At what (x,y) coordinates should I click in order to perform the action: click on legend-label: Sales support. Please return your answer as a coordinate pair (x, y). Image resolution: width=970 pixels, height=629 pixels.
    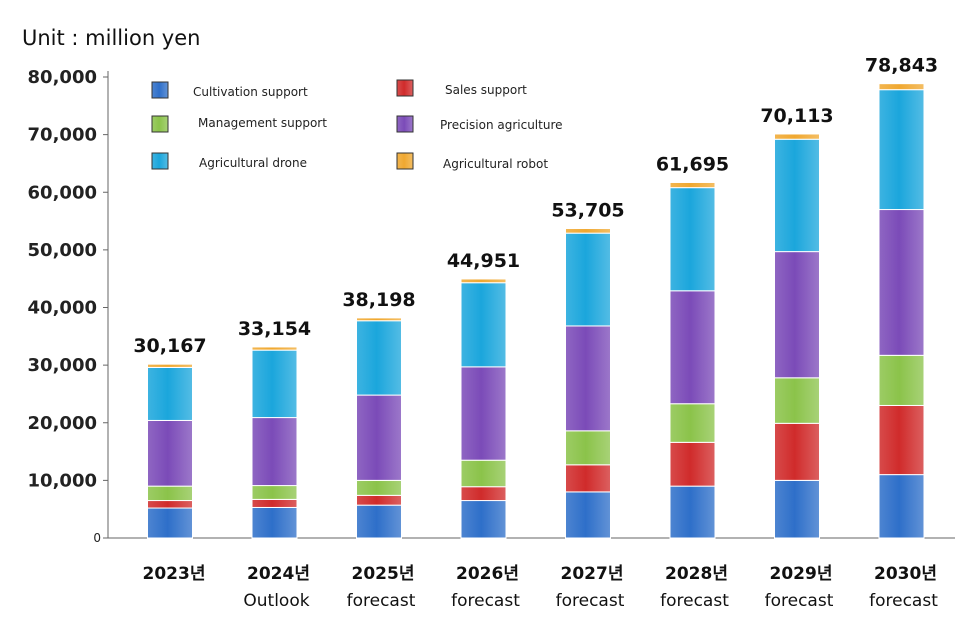
    Looking at the image, I should click on (486, 90).